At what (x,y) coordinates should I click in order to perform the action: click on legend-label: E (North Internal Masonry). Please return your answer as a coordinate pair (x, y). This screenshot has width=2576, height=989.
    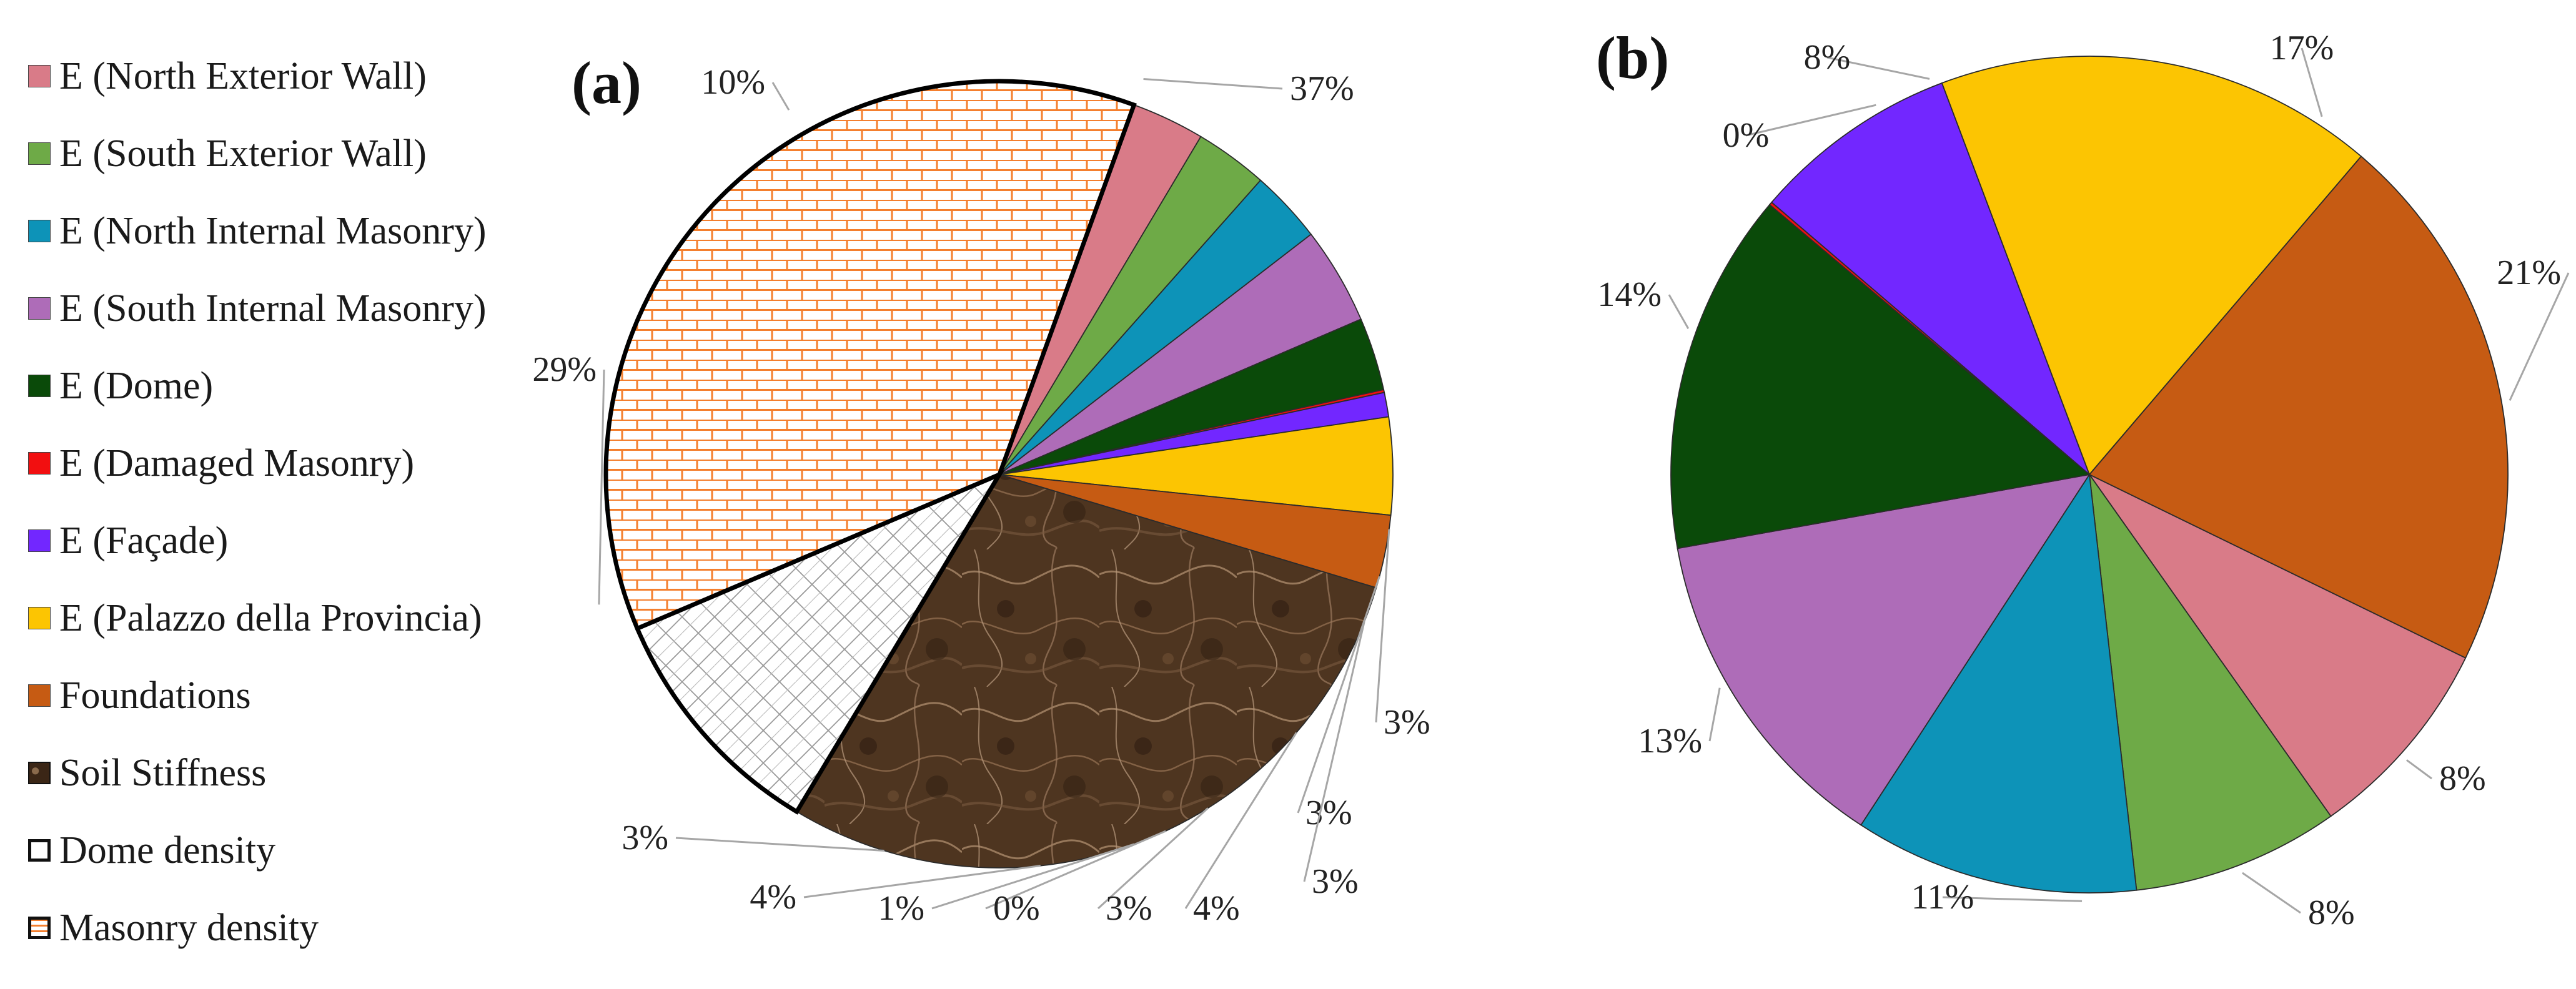
    Looking at the image, I should click on (273, 230).